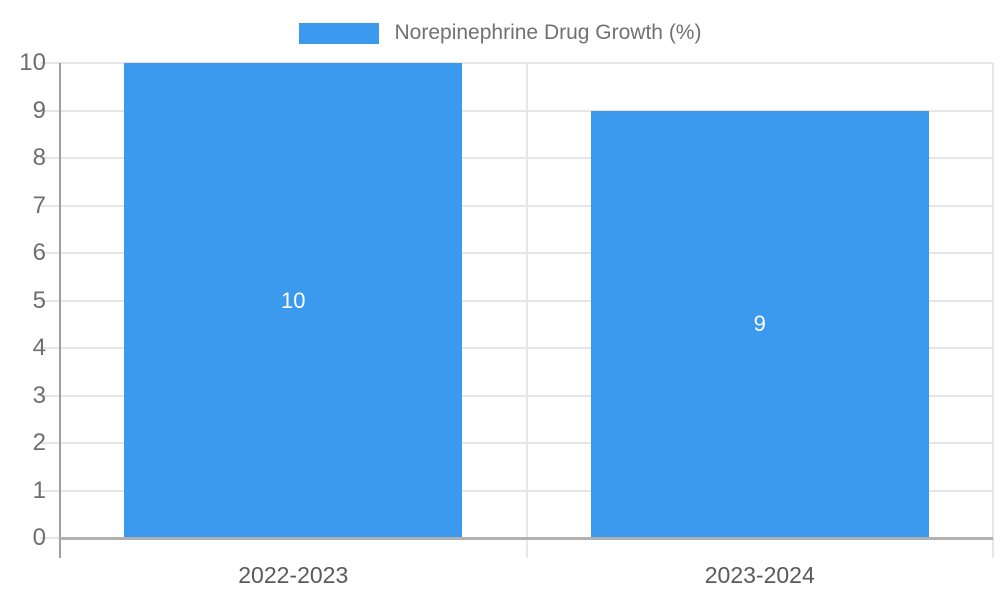 Image resolution: width=1000 pixels, height=600 pixels. Describe the element at coordinates (32, 62) in the screenshot. I see `y-axis-tick-label: 10` at that location.